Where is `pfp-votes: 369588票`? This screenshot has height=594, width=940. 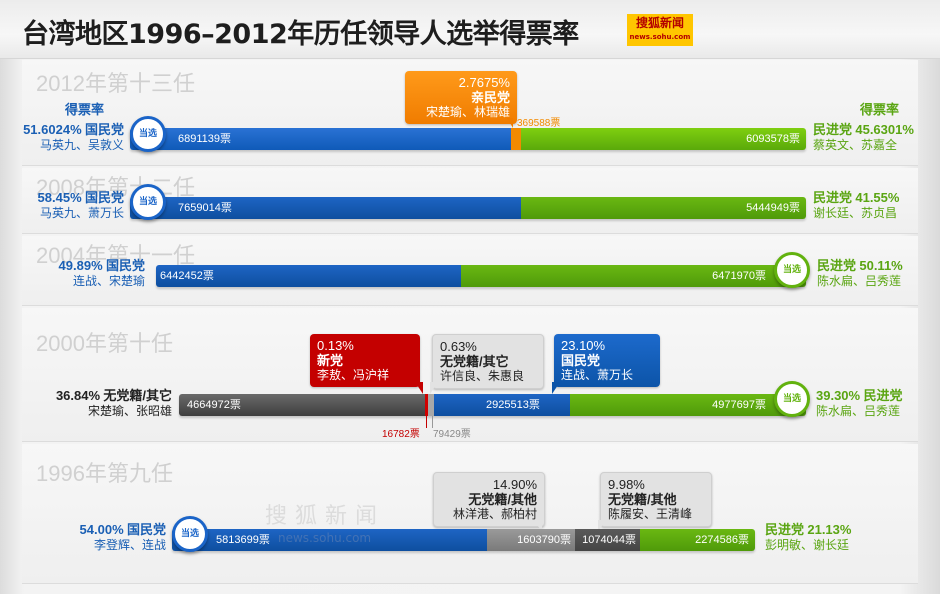 pfp-votes: 369588票 is located at coordinates (539, 123).